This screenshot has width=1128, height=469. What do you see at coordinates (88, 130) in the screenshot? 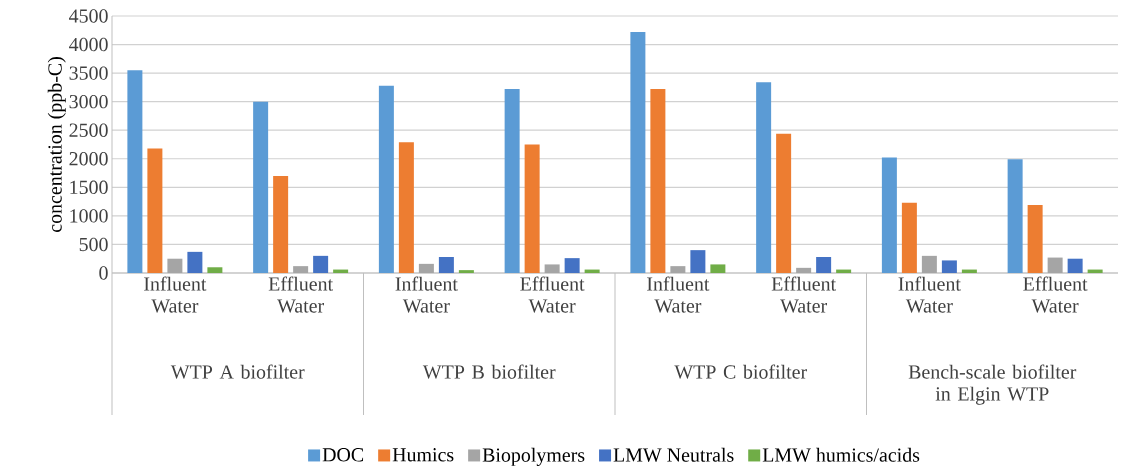
I see `y-tick-label: 2500` at bounding box center [88, 130].